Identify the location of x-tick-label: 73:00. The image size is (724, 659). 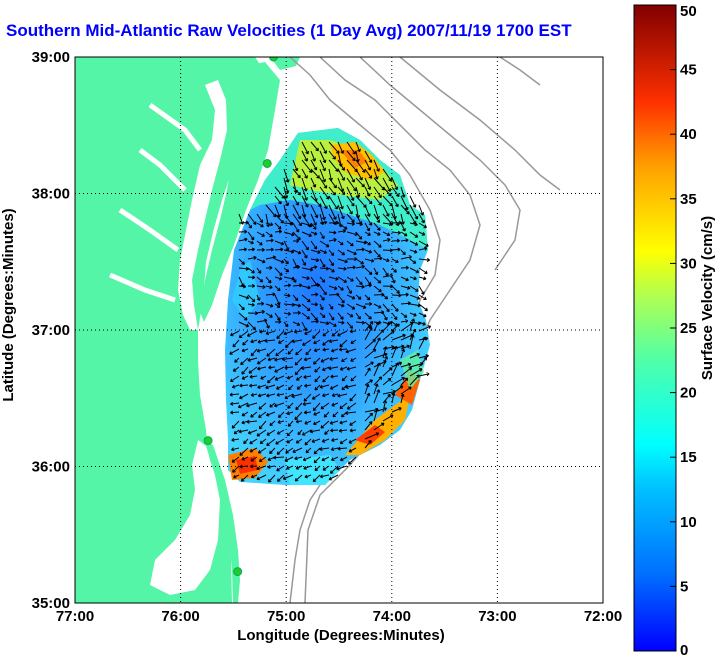
(497, 616).